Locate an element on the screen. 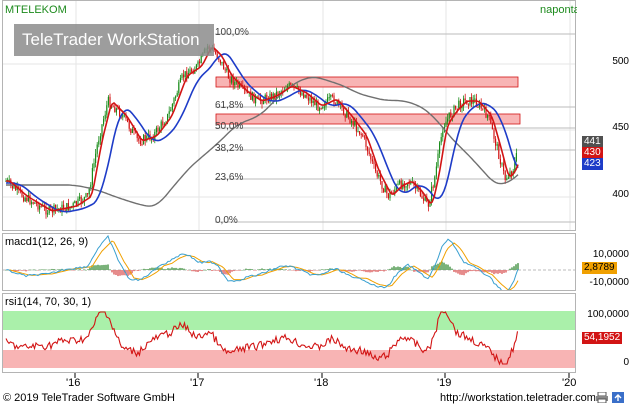  rsi-last-tag: 54,1952 is located at coordinates (602, 338).